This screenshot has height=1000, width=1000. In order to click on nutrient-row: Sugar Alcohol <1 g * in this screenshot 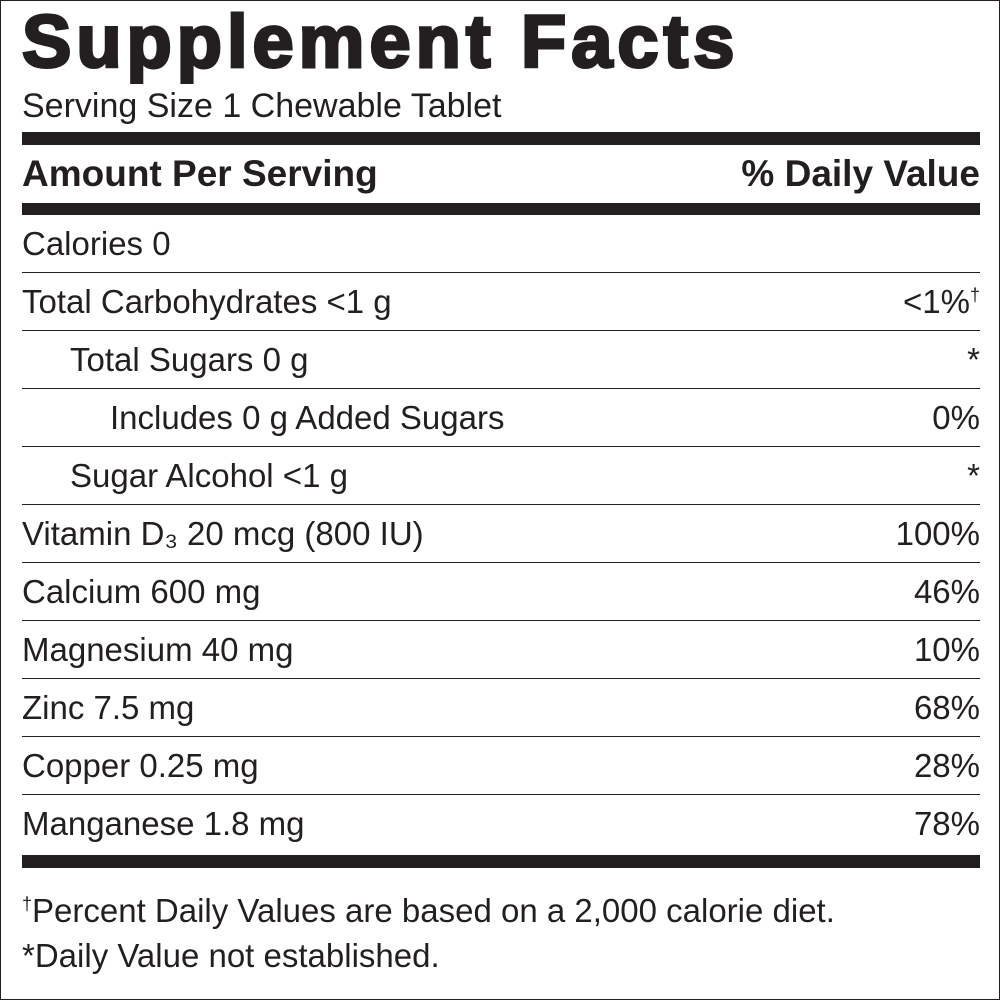, I will do `click(501, 476)`.